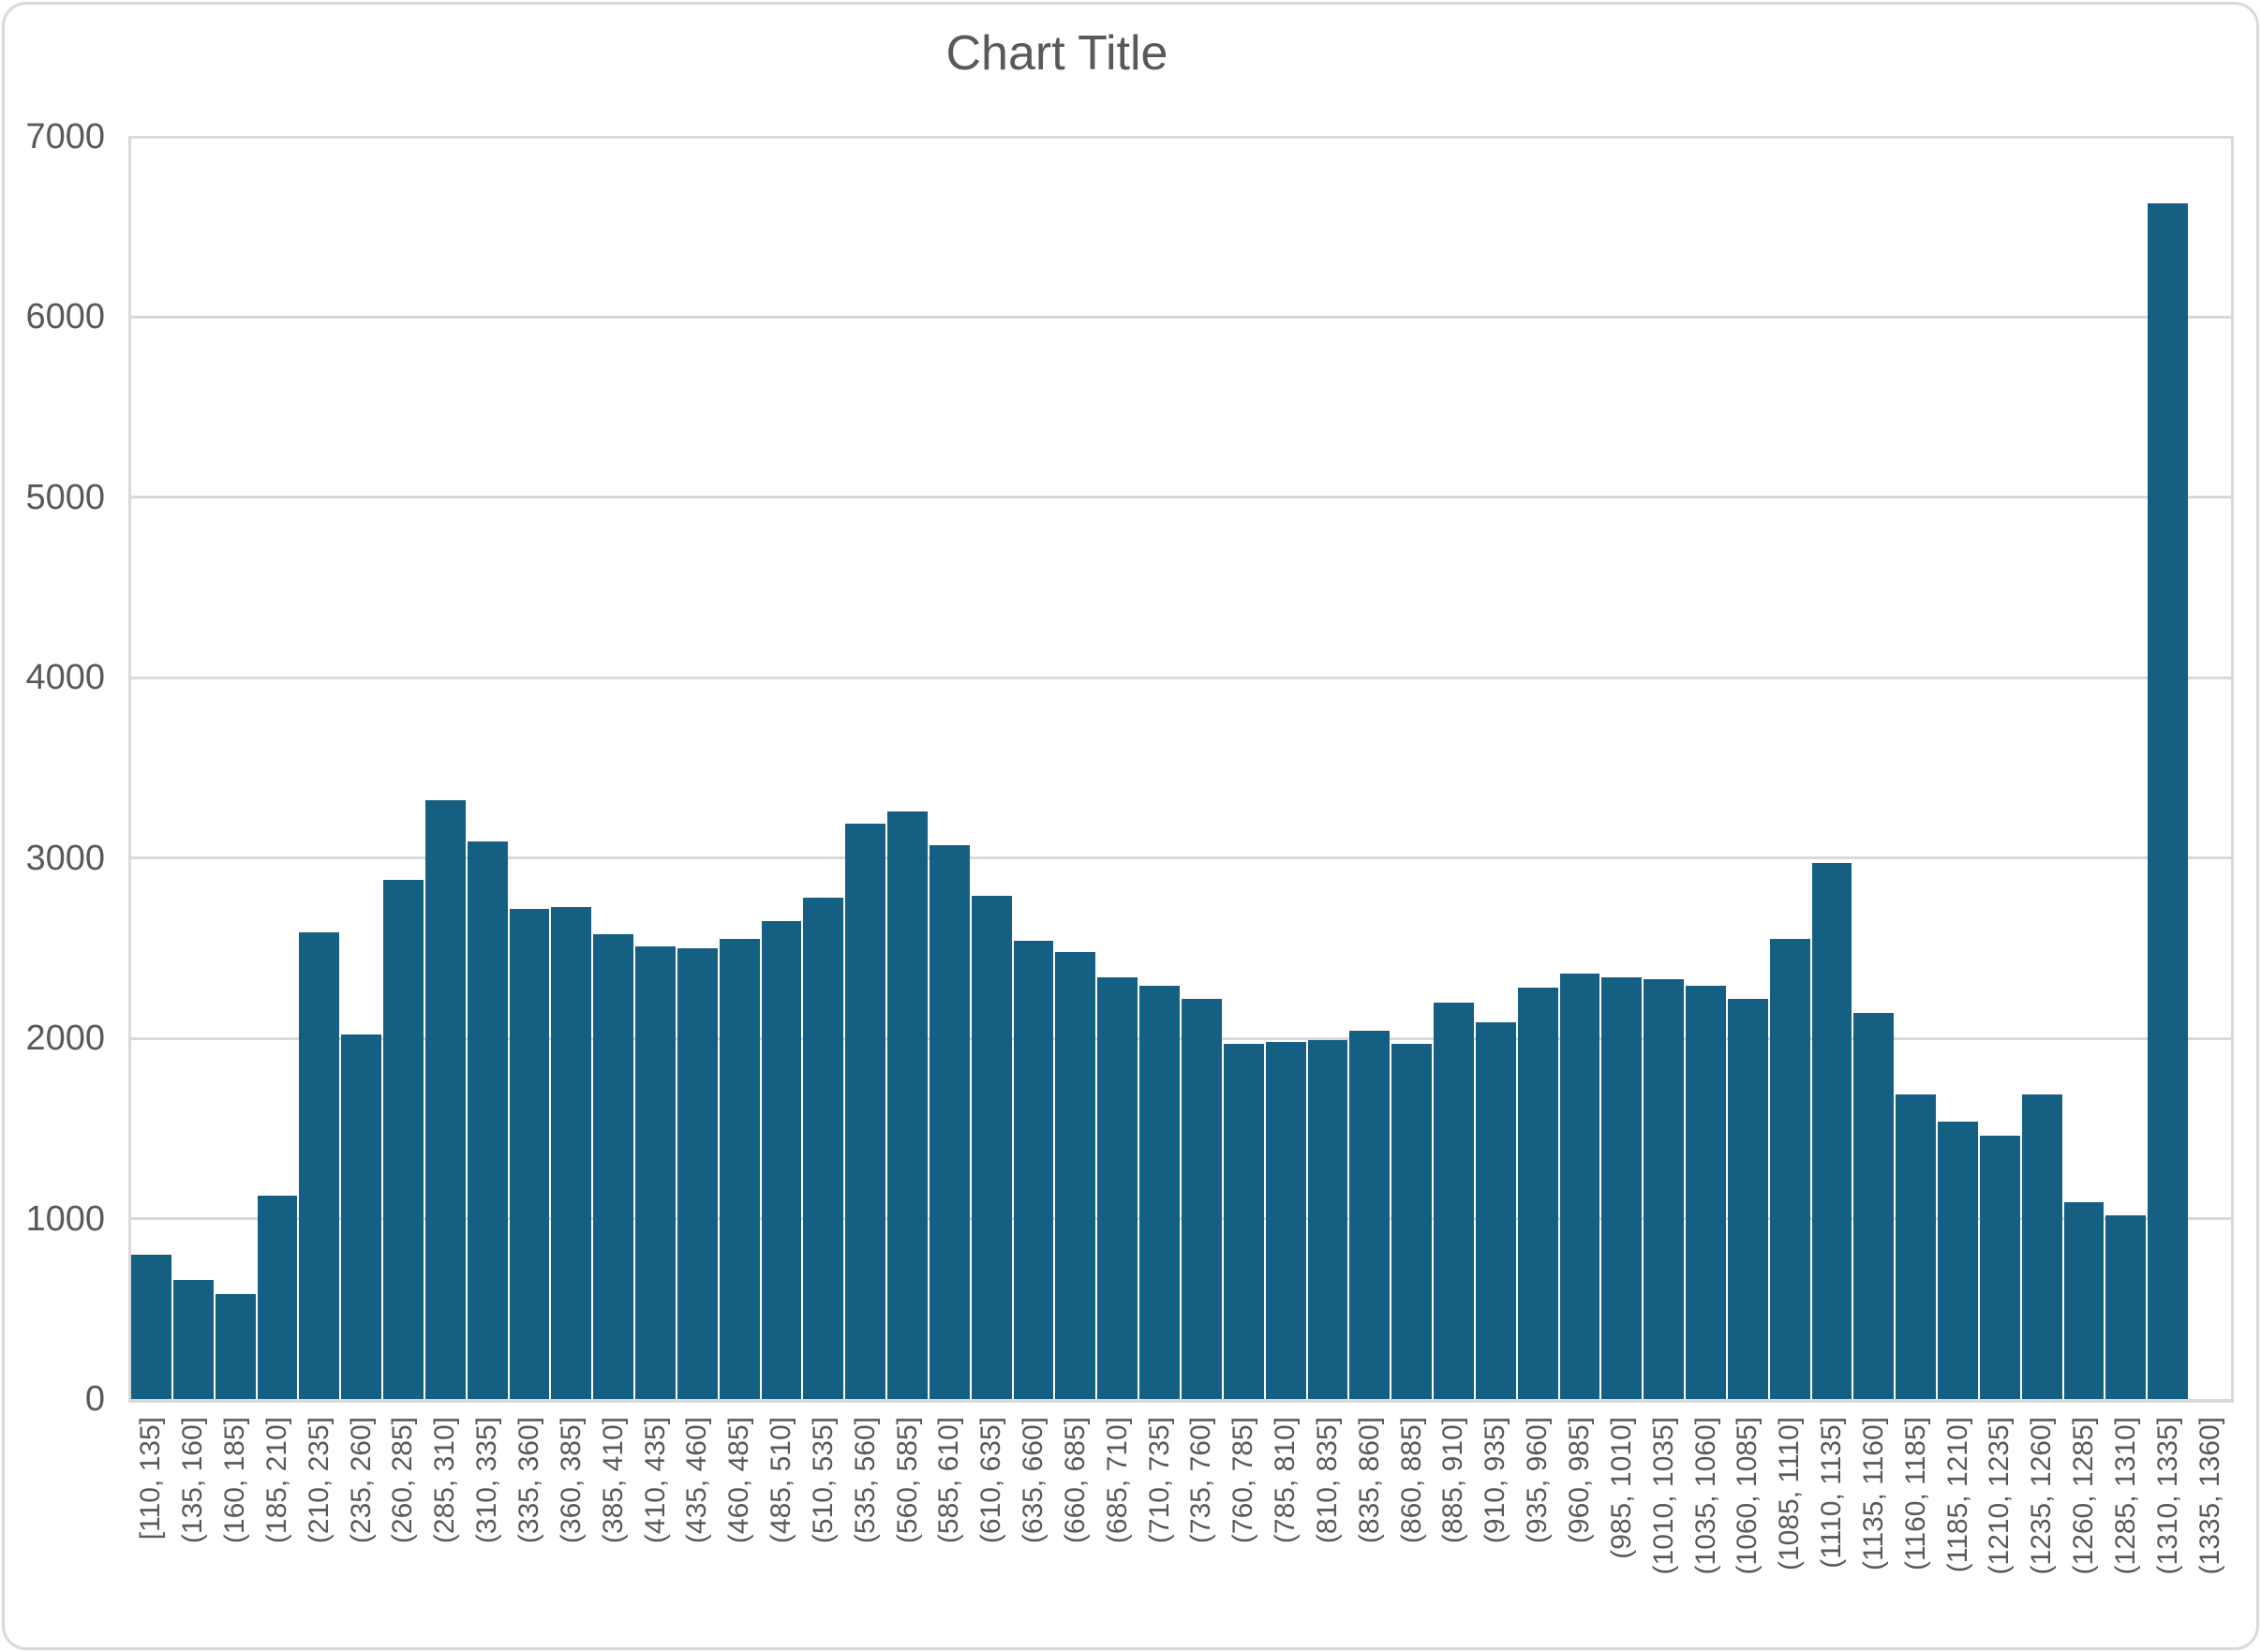  What do you see at coordinates (1369, 1480) in the screenshot?
I see `x-tick-label: (835, 860]` at bounding box center [1369, 1480].